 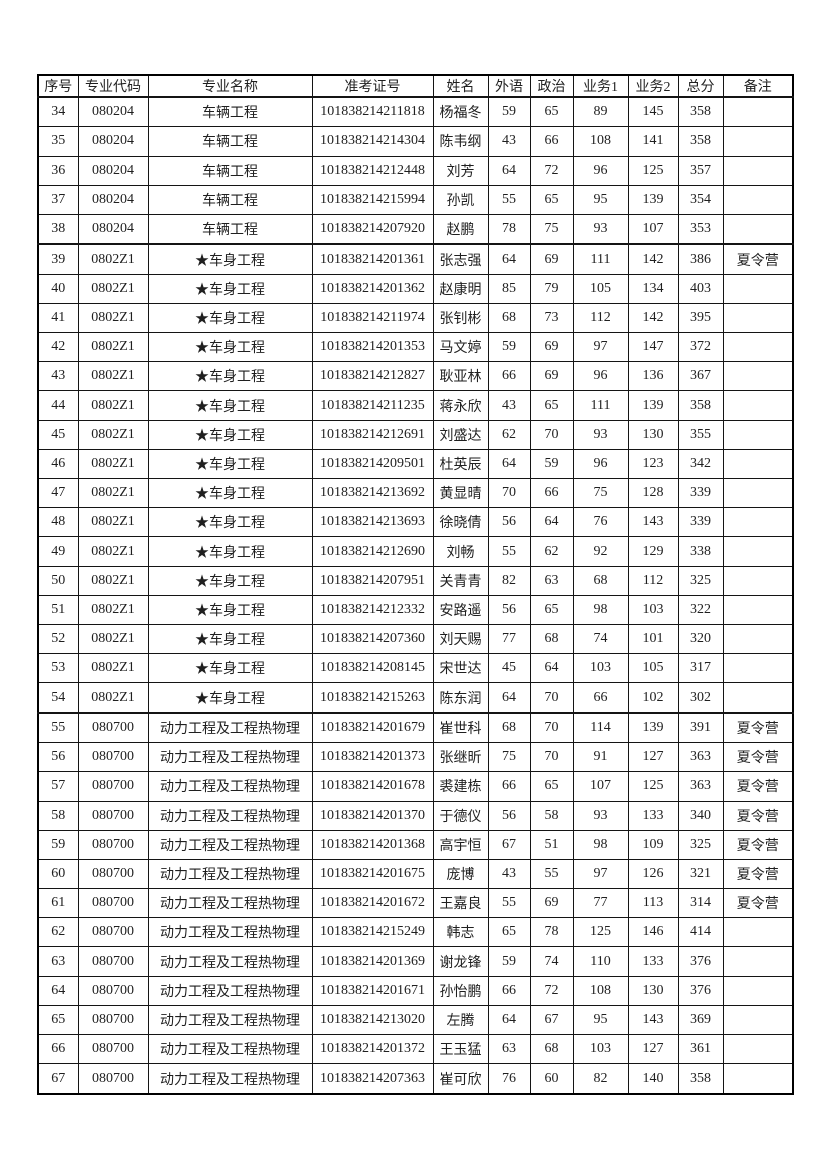 I want to click on table-cell: 361, so click(x=700, y=1049).